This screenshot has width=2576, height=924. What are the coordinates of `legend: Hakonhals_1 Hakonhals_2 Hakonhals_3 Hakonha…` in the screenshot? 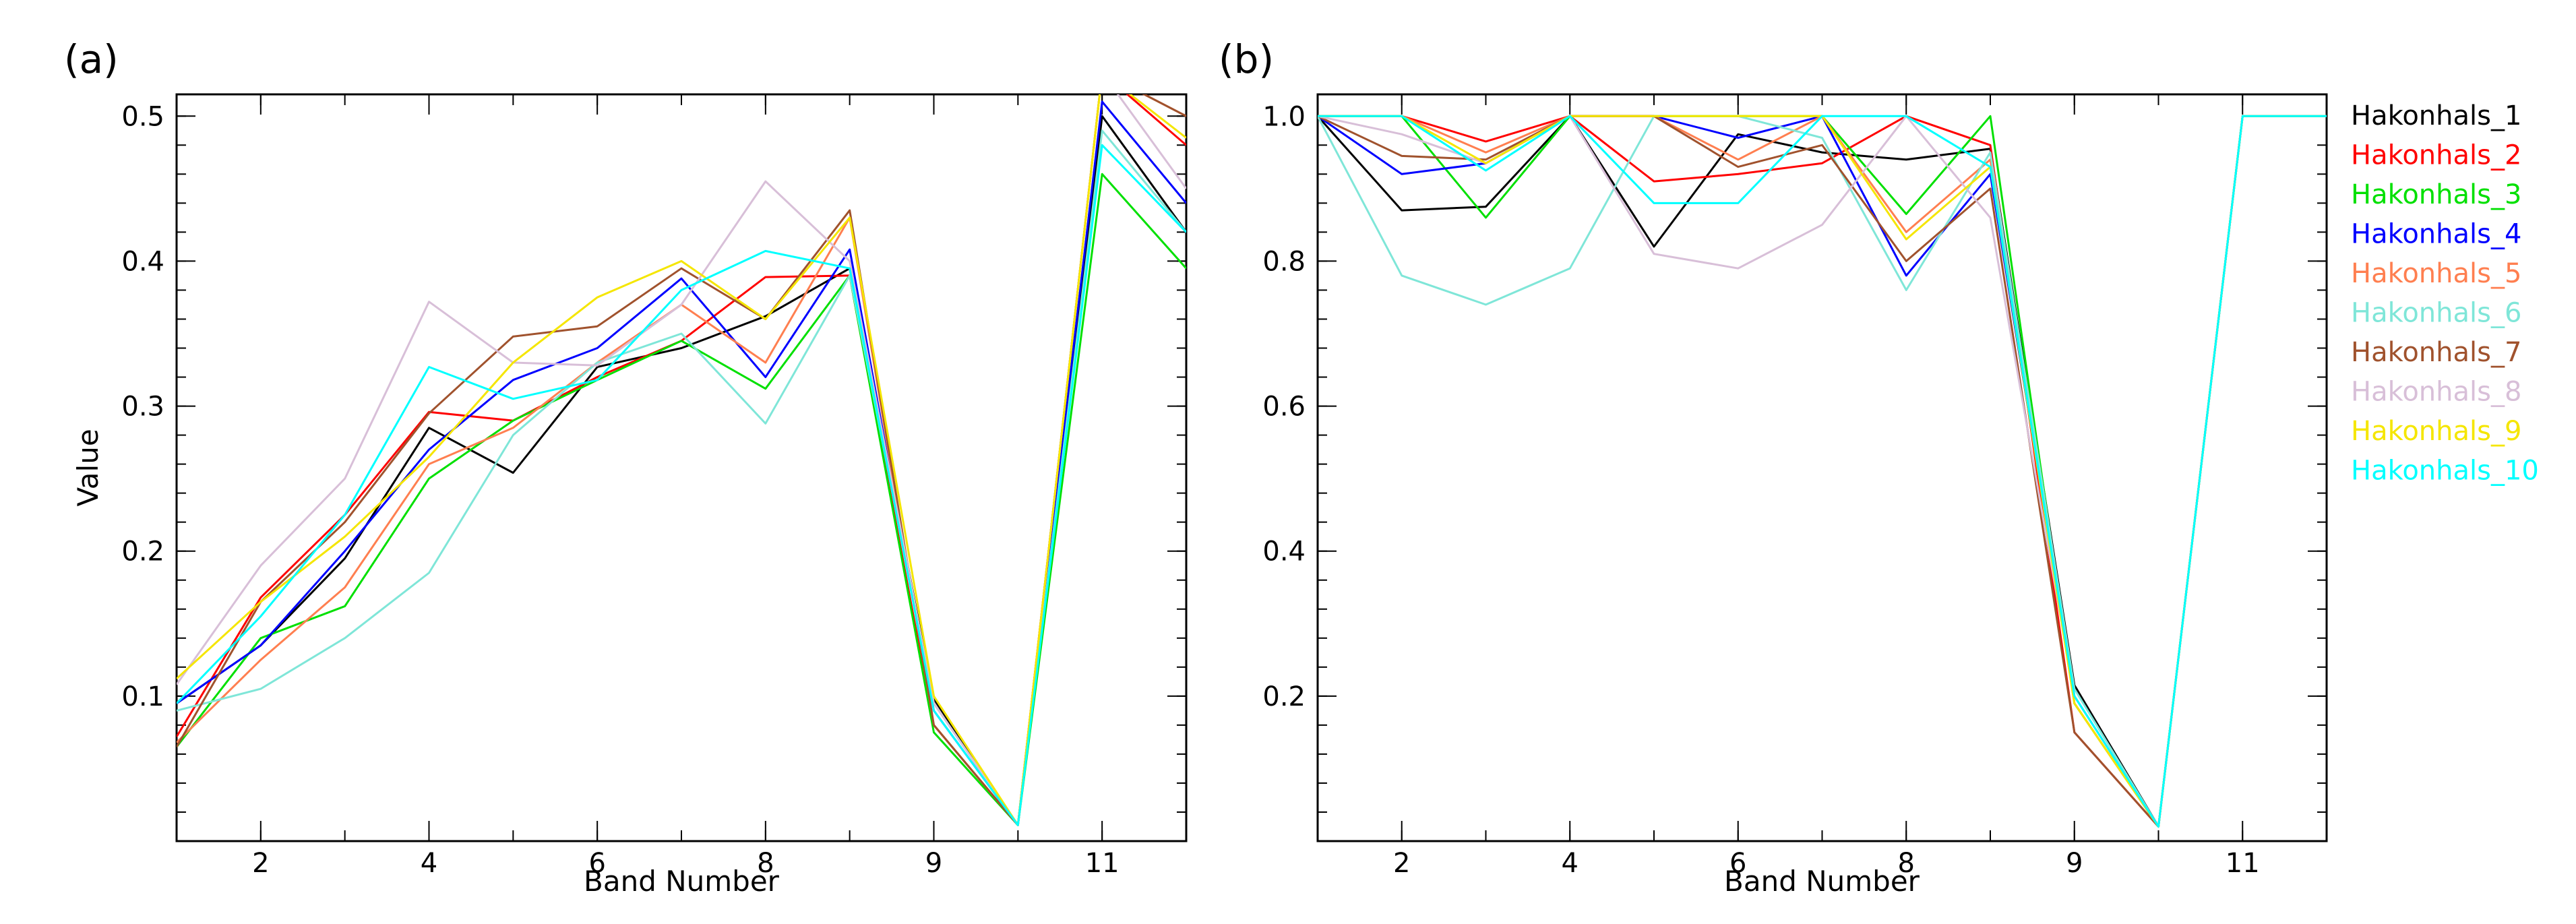 It's located at (2445, 294).